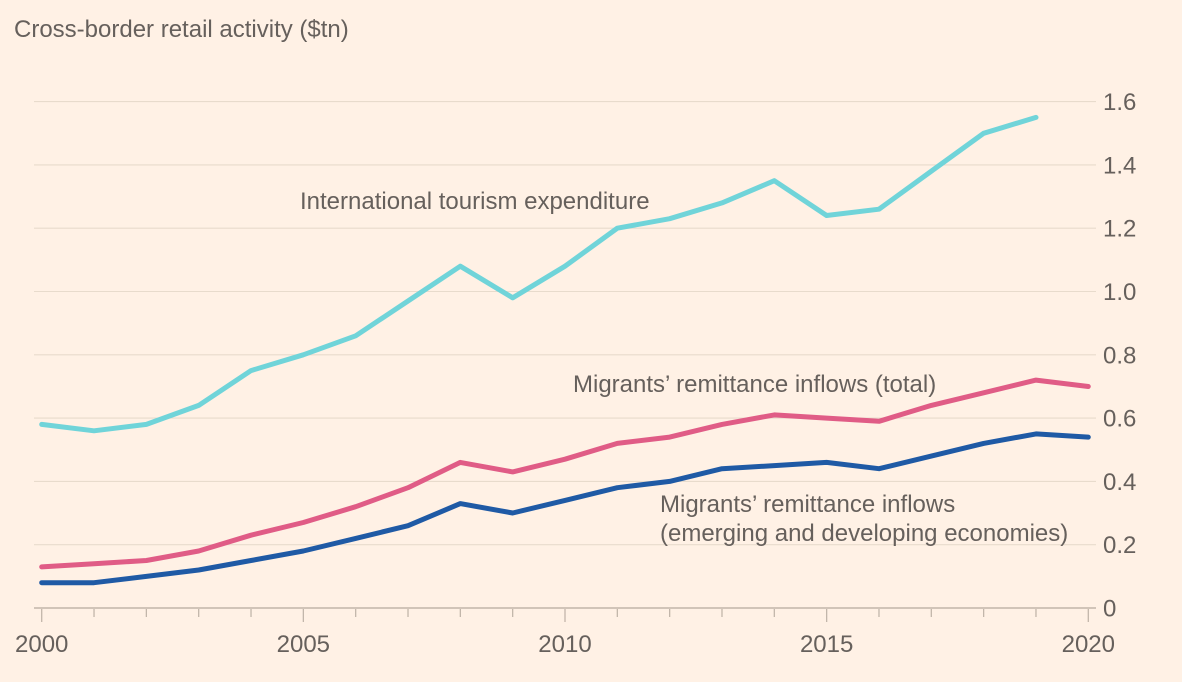 The image size is (1182, 682). Describe the element at coordinates (565, 615) in the screenshot. I see `x-axis` at that location.